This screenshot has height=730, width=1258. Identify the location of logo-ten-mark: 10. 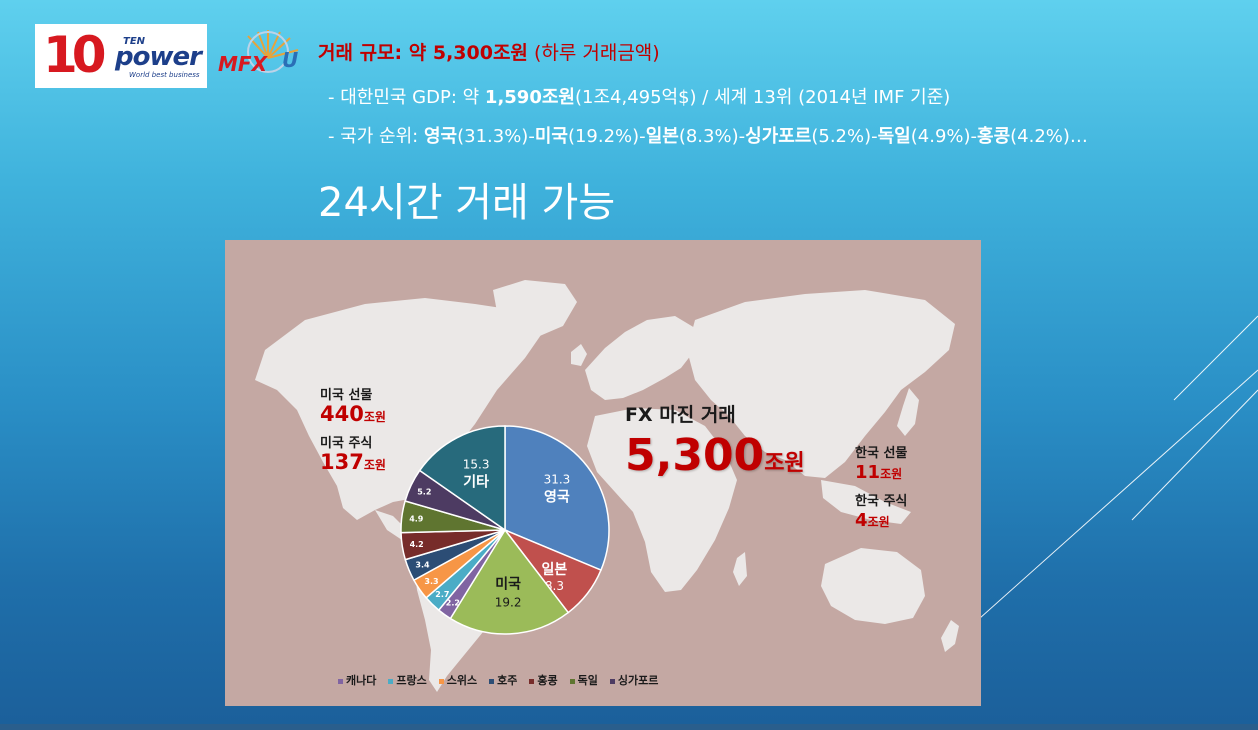
(75, 55).